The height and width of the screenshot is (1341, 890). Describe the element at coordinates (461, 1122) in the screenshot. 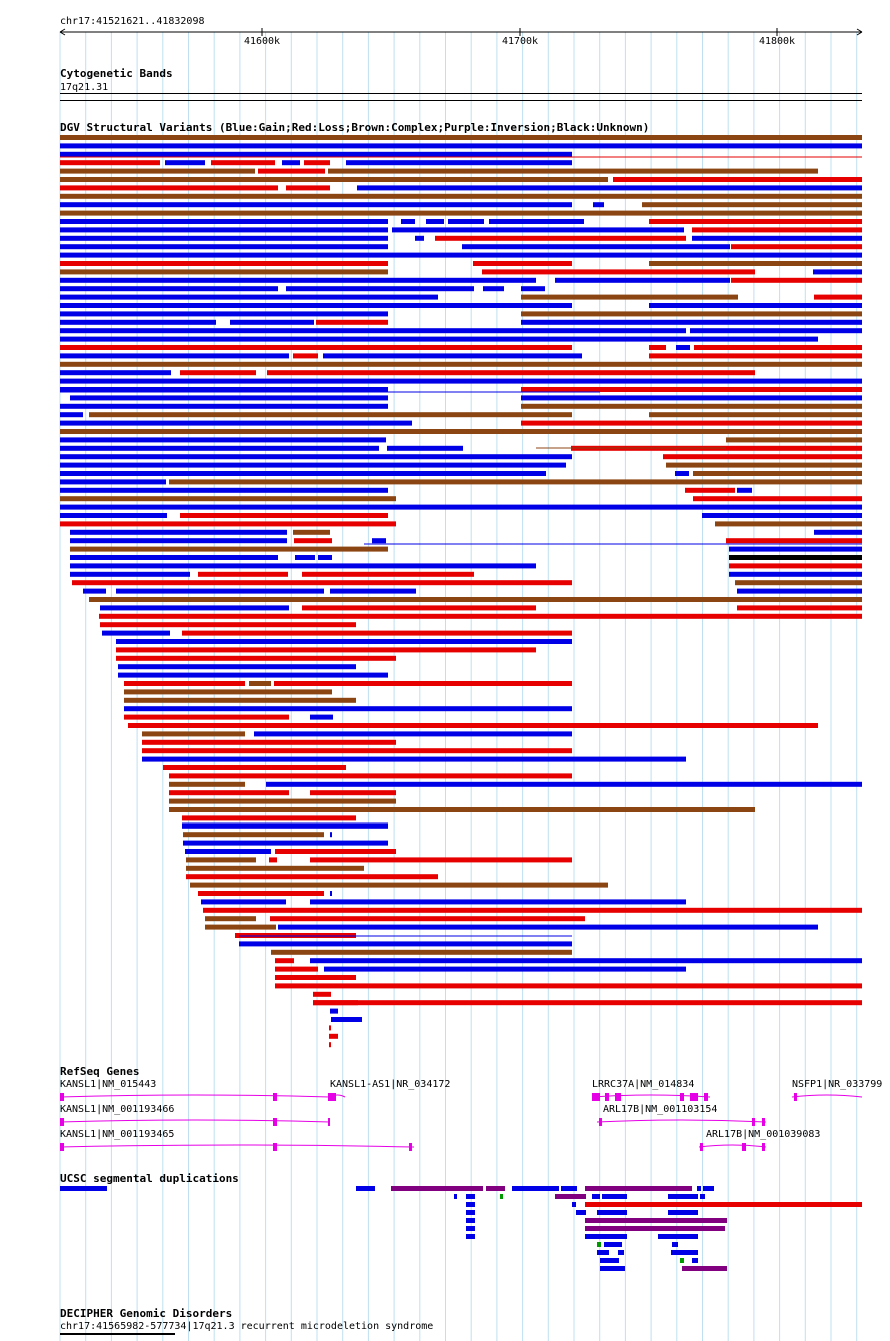

I see `gene-models` at that location.